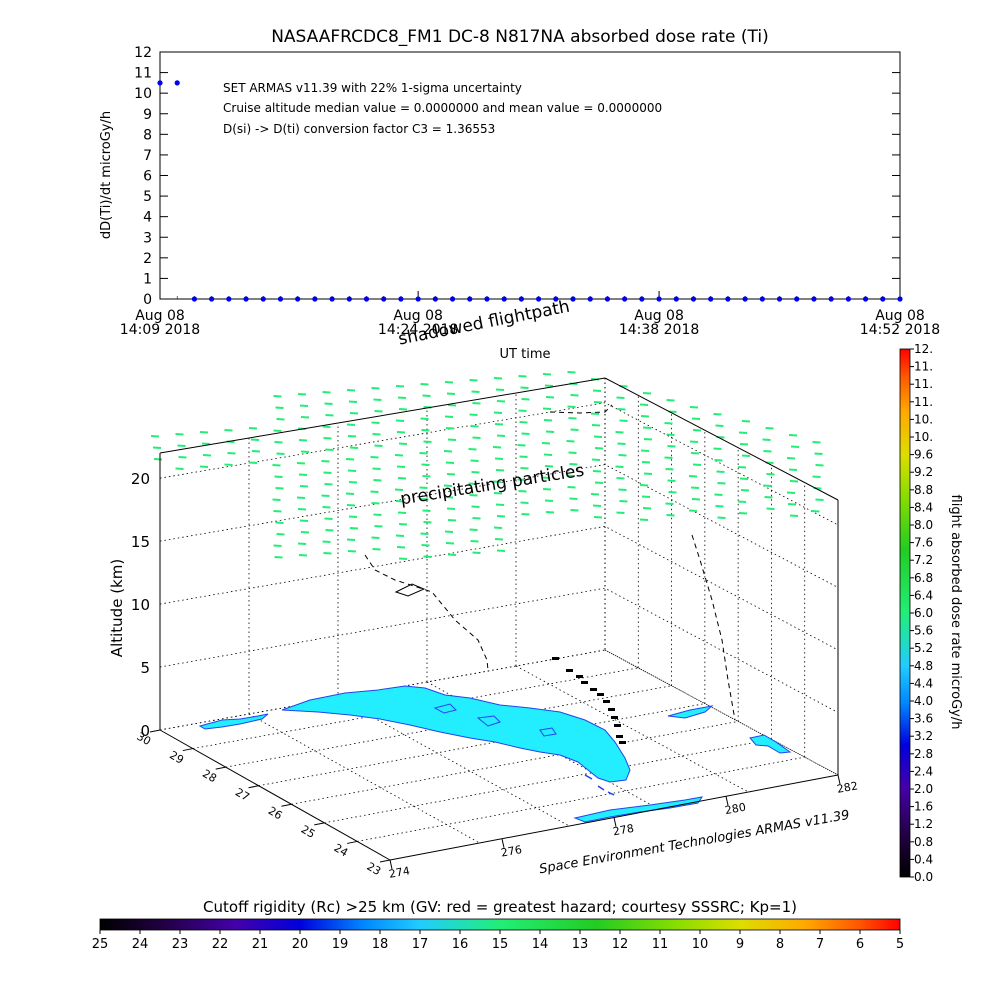  Describe the element at coordinates (727, 801) in the screenshot. I see `longitude-tick` at that location.